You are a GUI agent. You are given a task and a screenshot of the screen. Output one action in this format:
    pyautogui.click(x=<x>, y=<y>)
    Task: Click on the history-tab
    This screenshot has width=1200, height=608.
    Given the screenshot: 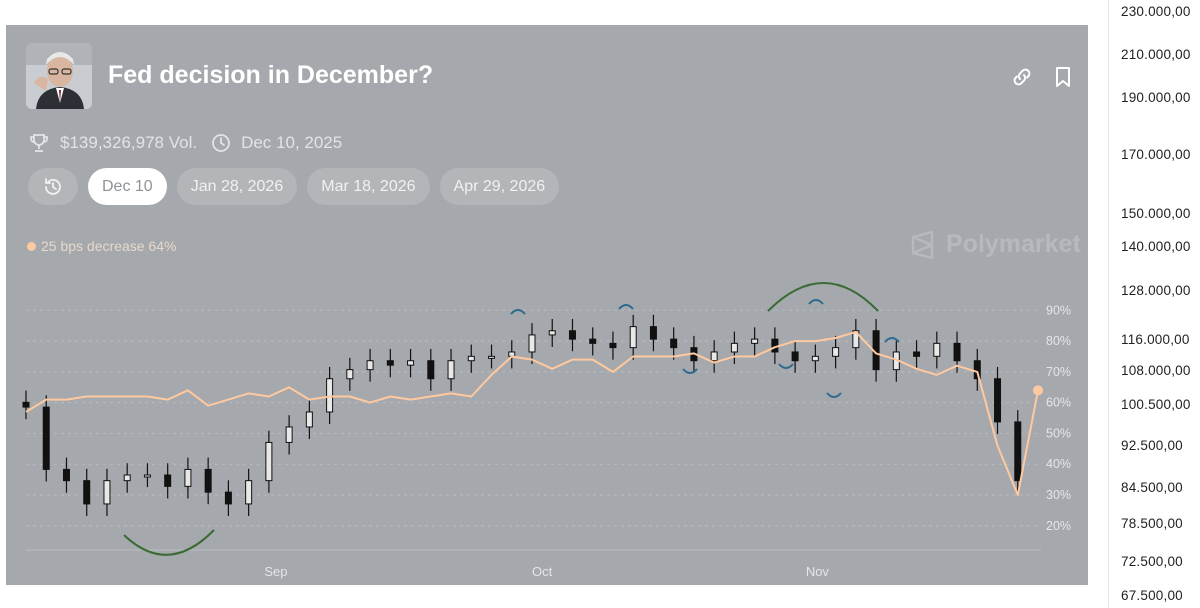 What is the action you would take?
    pyautogui.click(x=53, y=186)
    